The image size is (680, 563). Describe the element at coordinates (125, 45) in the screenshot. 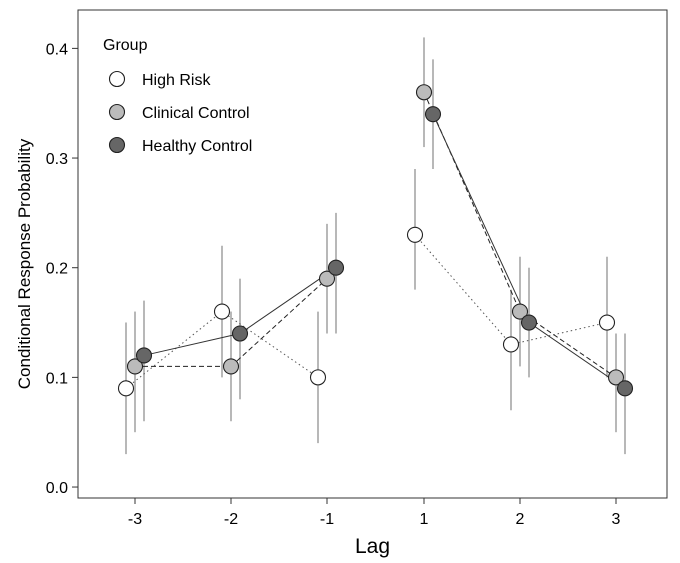

I see `legend-title: Group` at that location.